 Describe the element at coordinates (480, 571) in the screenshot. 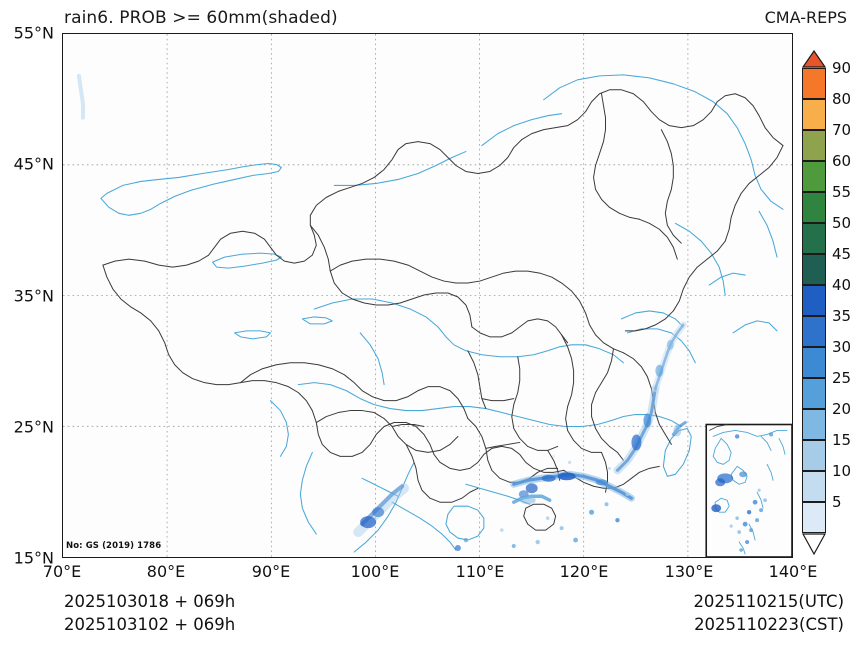

I see `x-tick-label-4: 110°E` at that location.